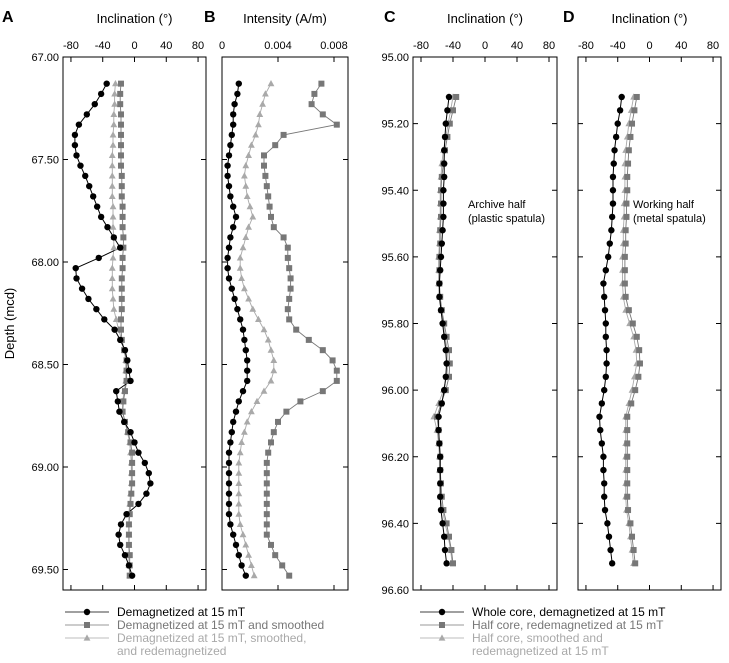 This screenshot has width=729, height=663. What do you see at coordinates (395, 258) in the screenshot?
I see `panel-c-y-tick-label: 95.60` at bounding box center [395, 258].